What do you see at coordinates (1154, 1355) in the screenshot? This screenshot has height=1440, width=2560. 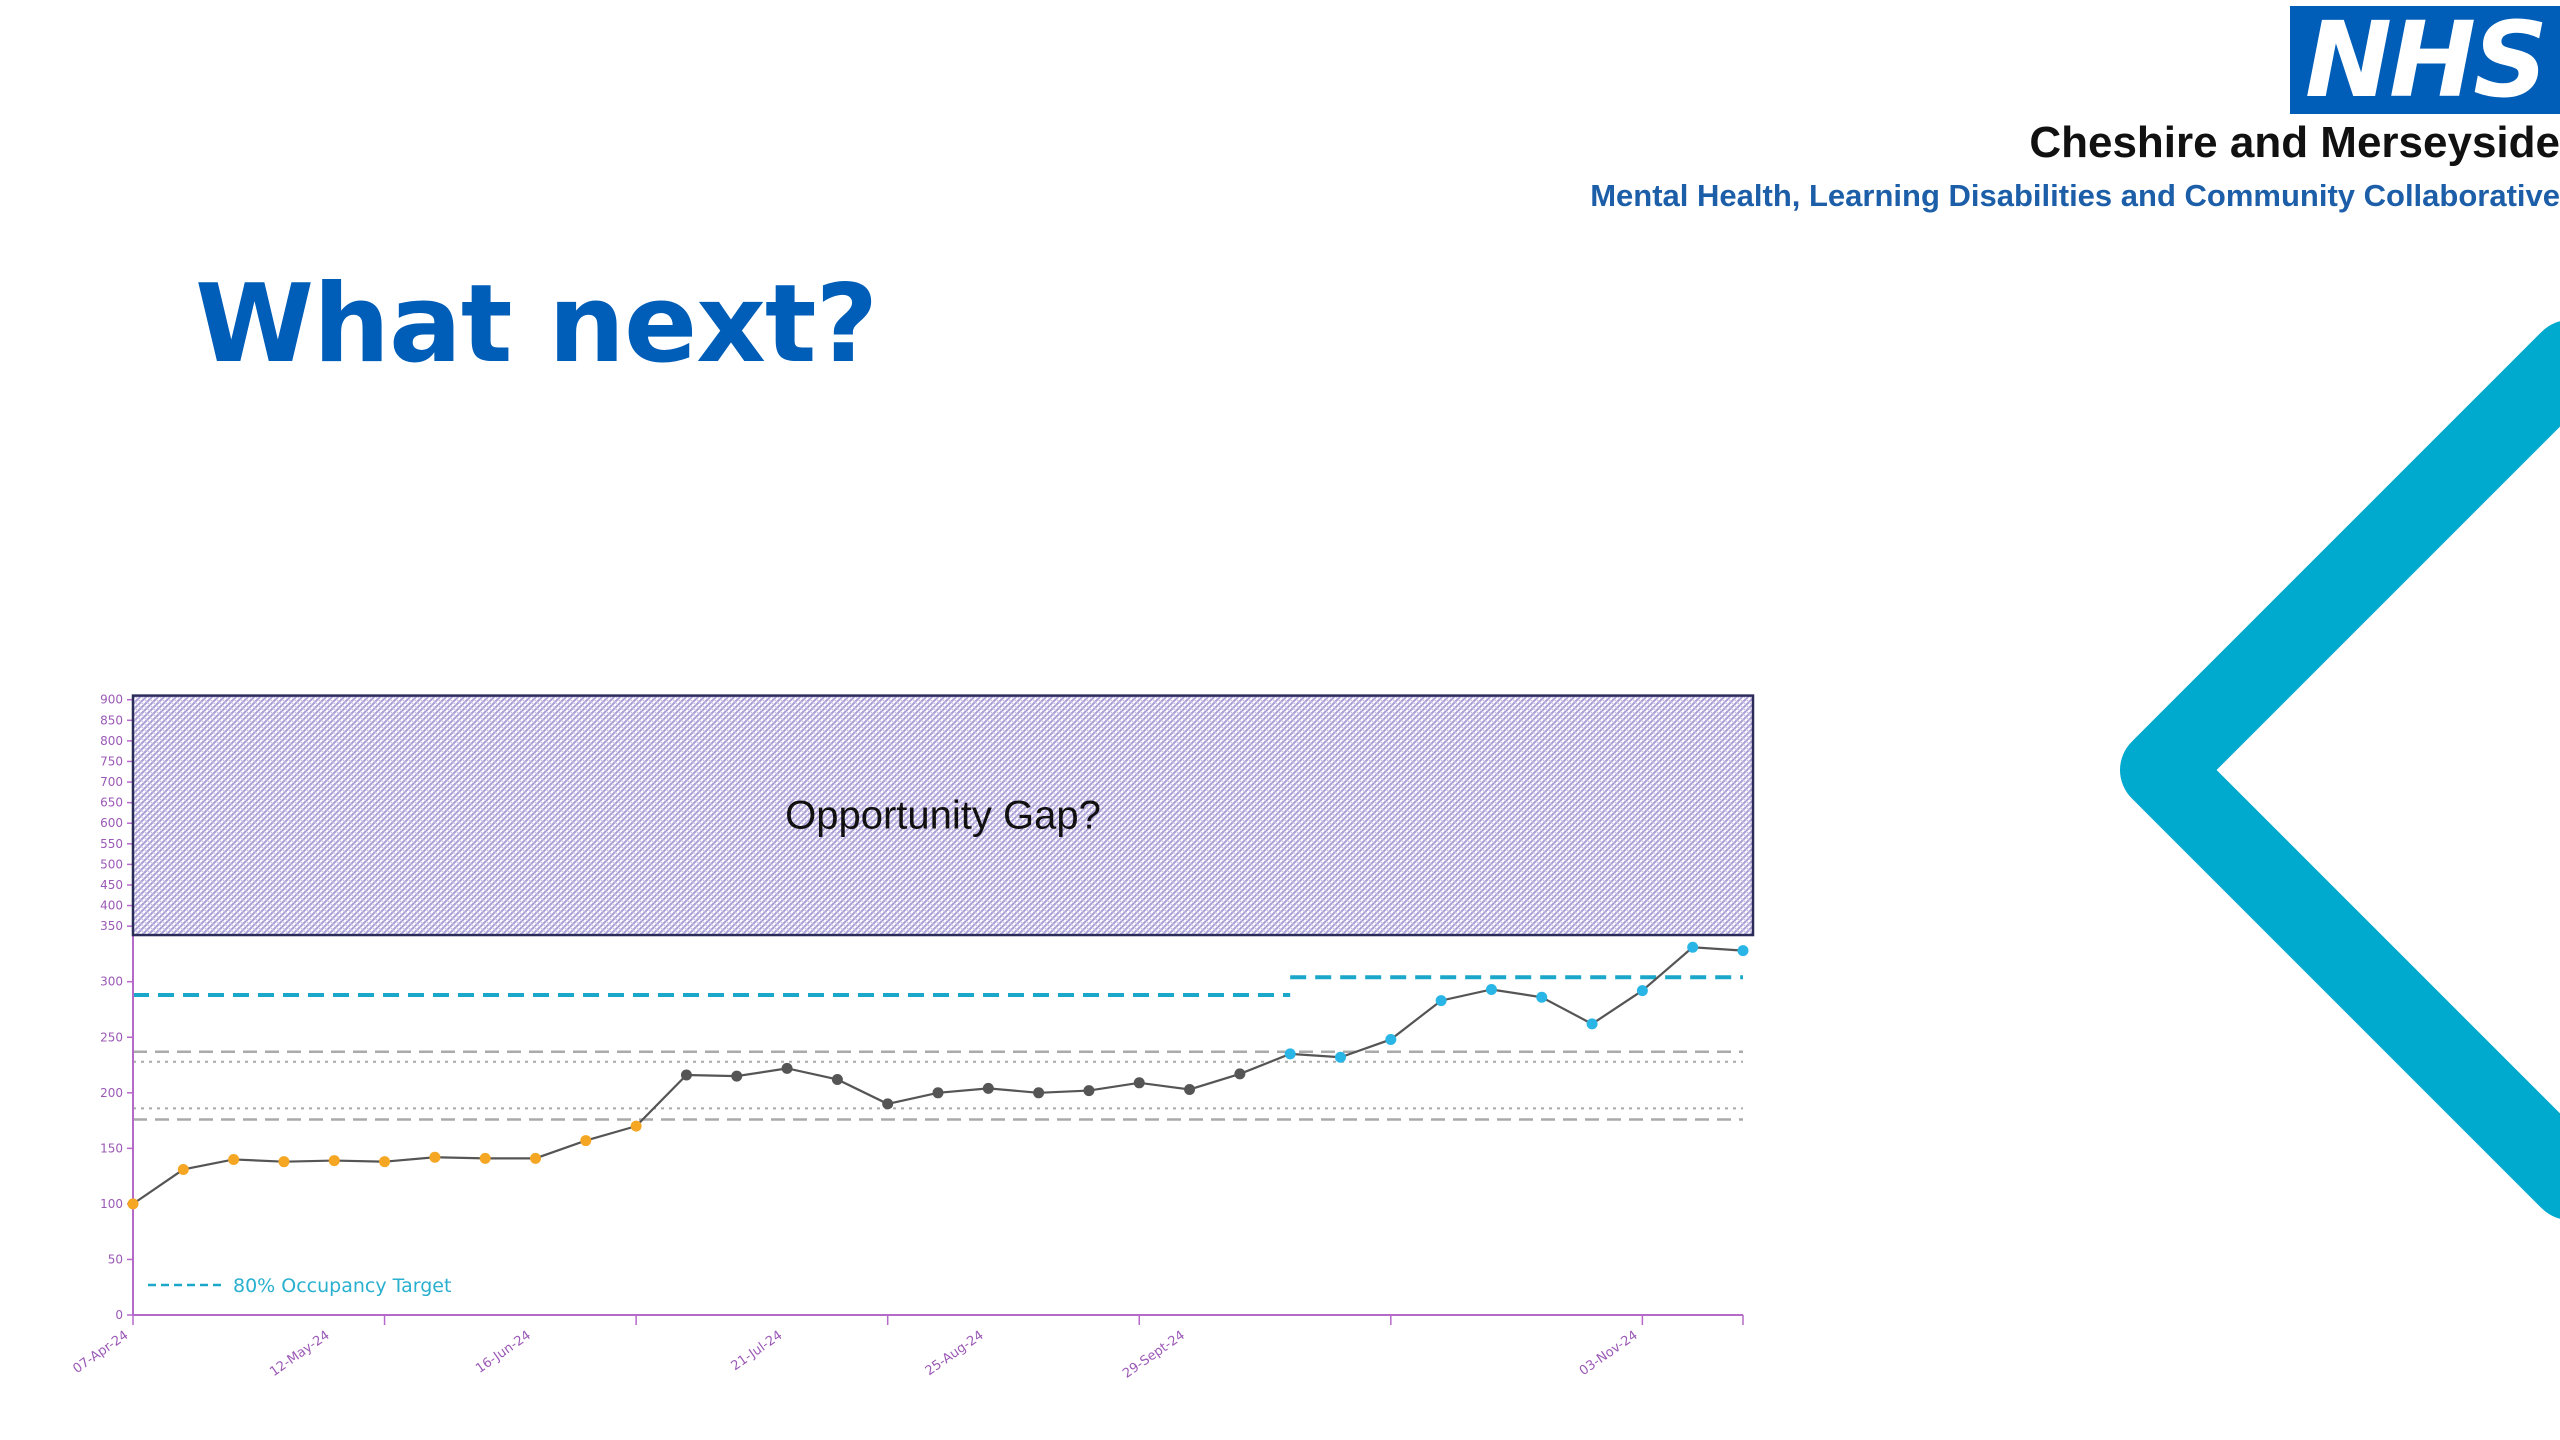 I see `x-tick-label: 29-Sept-24` at bounding box center [1154, 1355].